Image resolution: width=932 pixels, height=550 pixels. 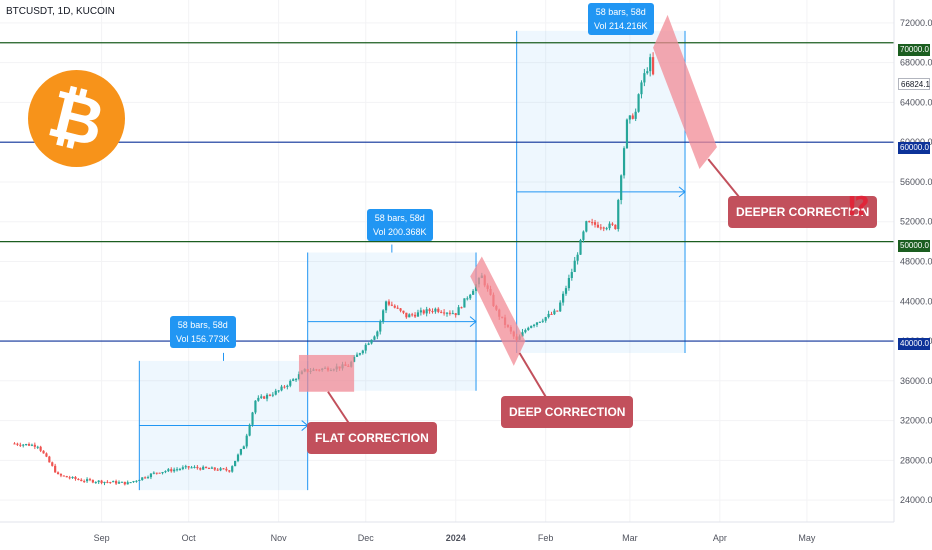 I want to click on level-tag-40000: 40000.0, so click(x=914, y=344).